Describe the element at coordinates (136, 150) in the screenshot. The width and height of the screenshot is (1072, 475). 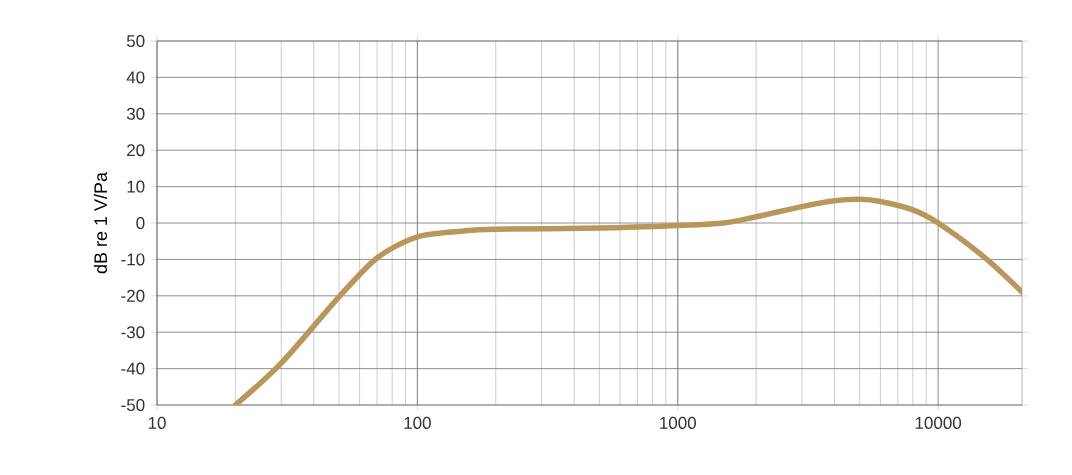
I see `y-tick-label: 20` at that location.